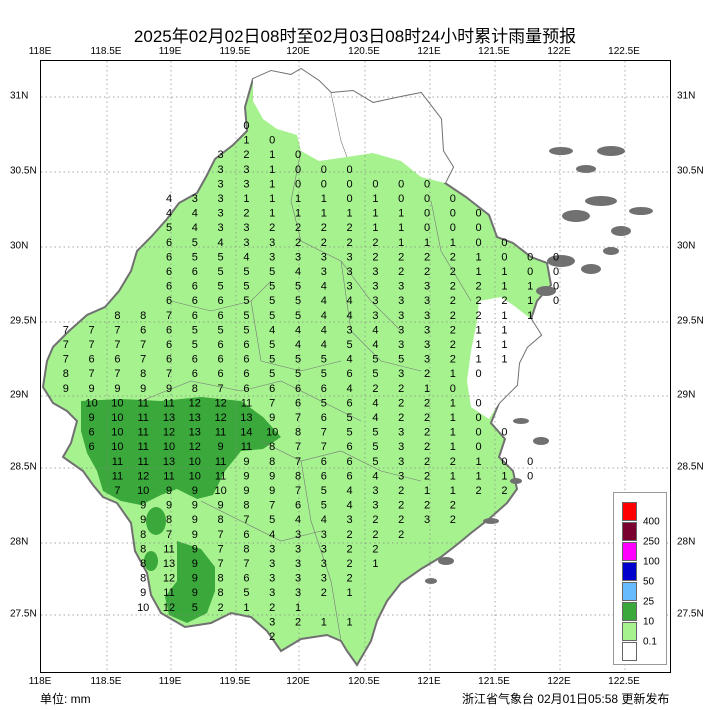 The image size is (710, 710). What do you see at coordinates (559, 681) in the screenshot?
I see `lon-tick-bottom: 122E` at bounding box center [559, 681].